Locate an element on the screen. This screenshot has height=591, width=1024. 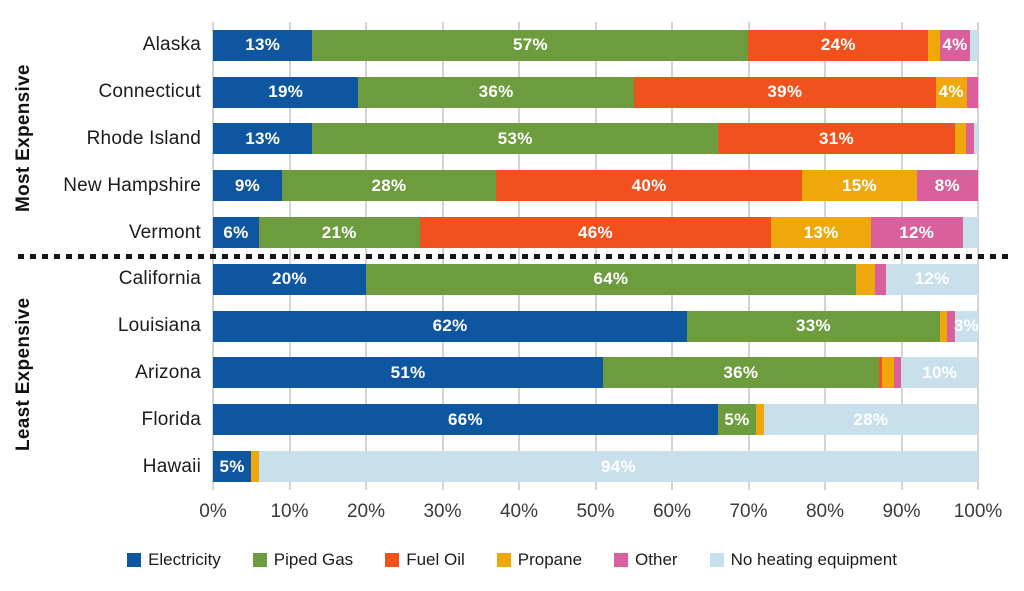
bar-segment-fuel-oil: 46% is located at coordinates (595, 233).